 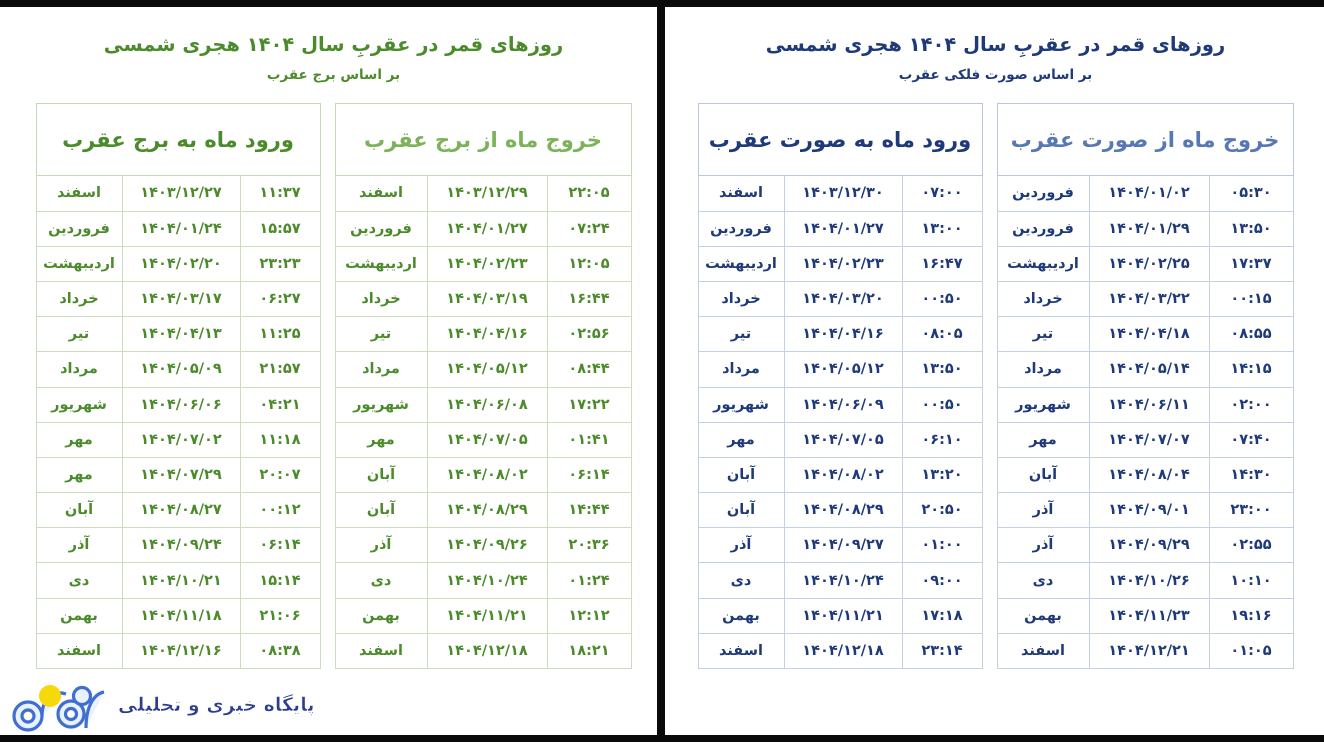 I want to click on table-row: ۱۷:۳۷ ۱۴۰۴/۰۲/۲۵ اردیبهشت, so click(x=1145, y=263).